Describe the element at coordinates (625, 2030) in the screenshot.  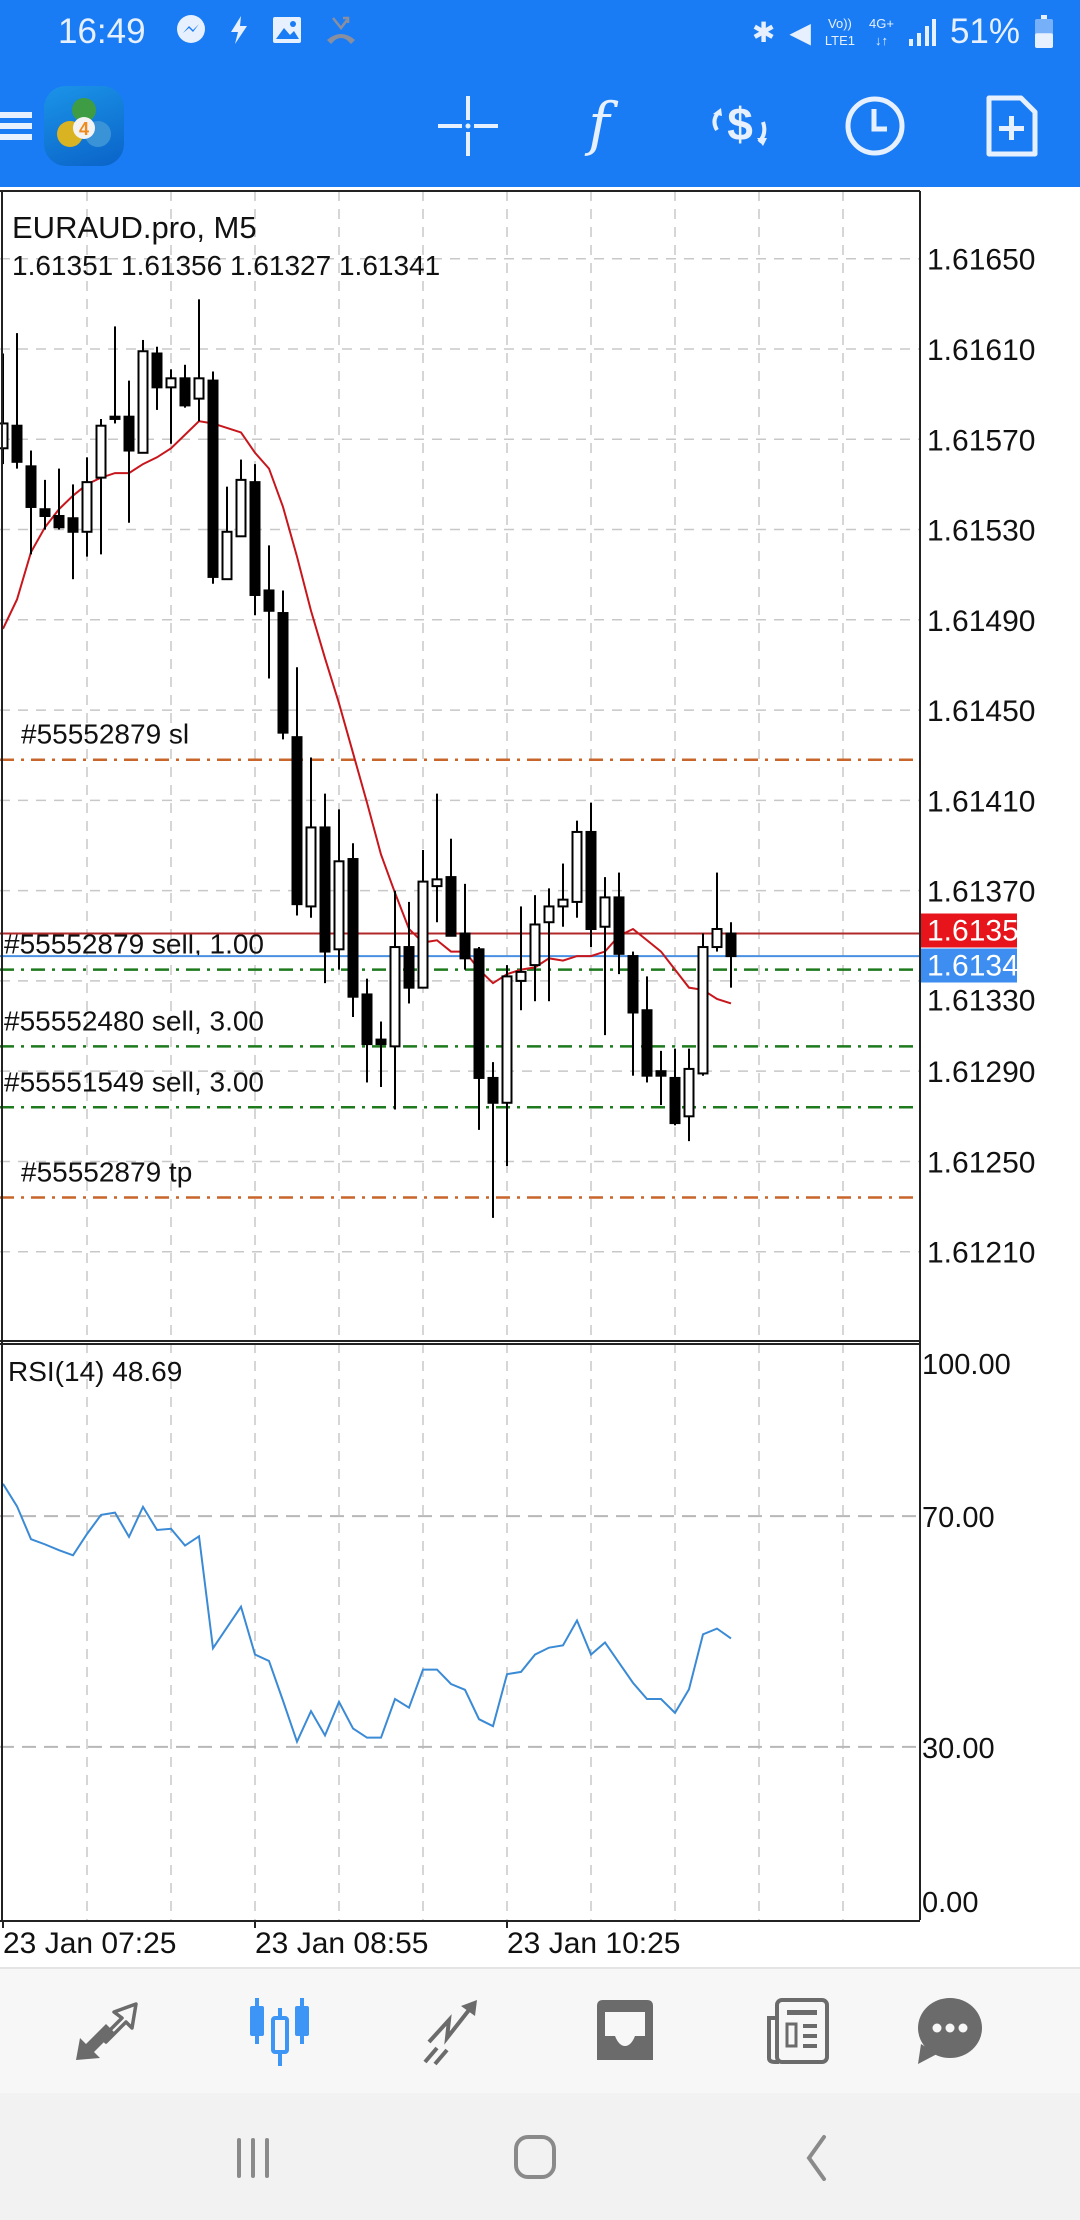
I see `history-inbox-icon` at that location.